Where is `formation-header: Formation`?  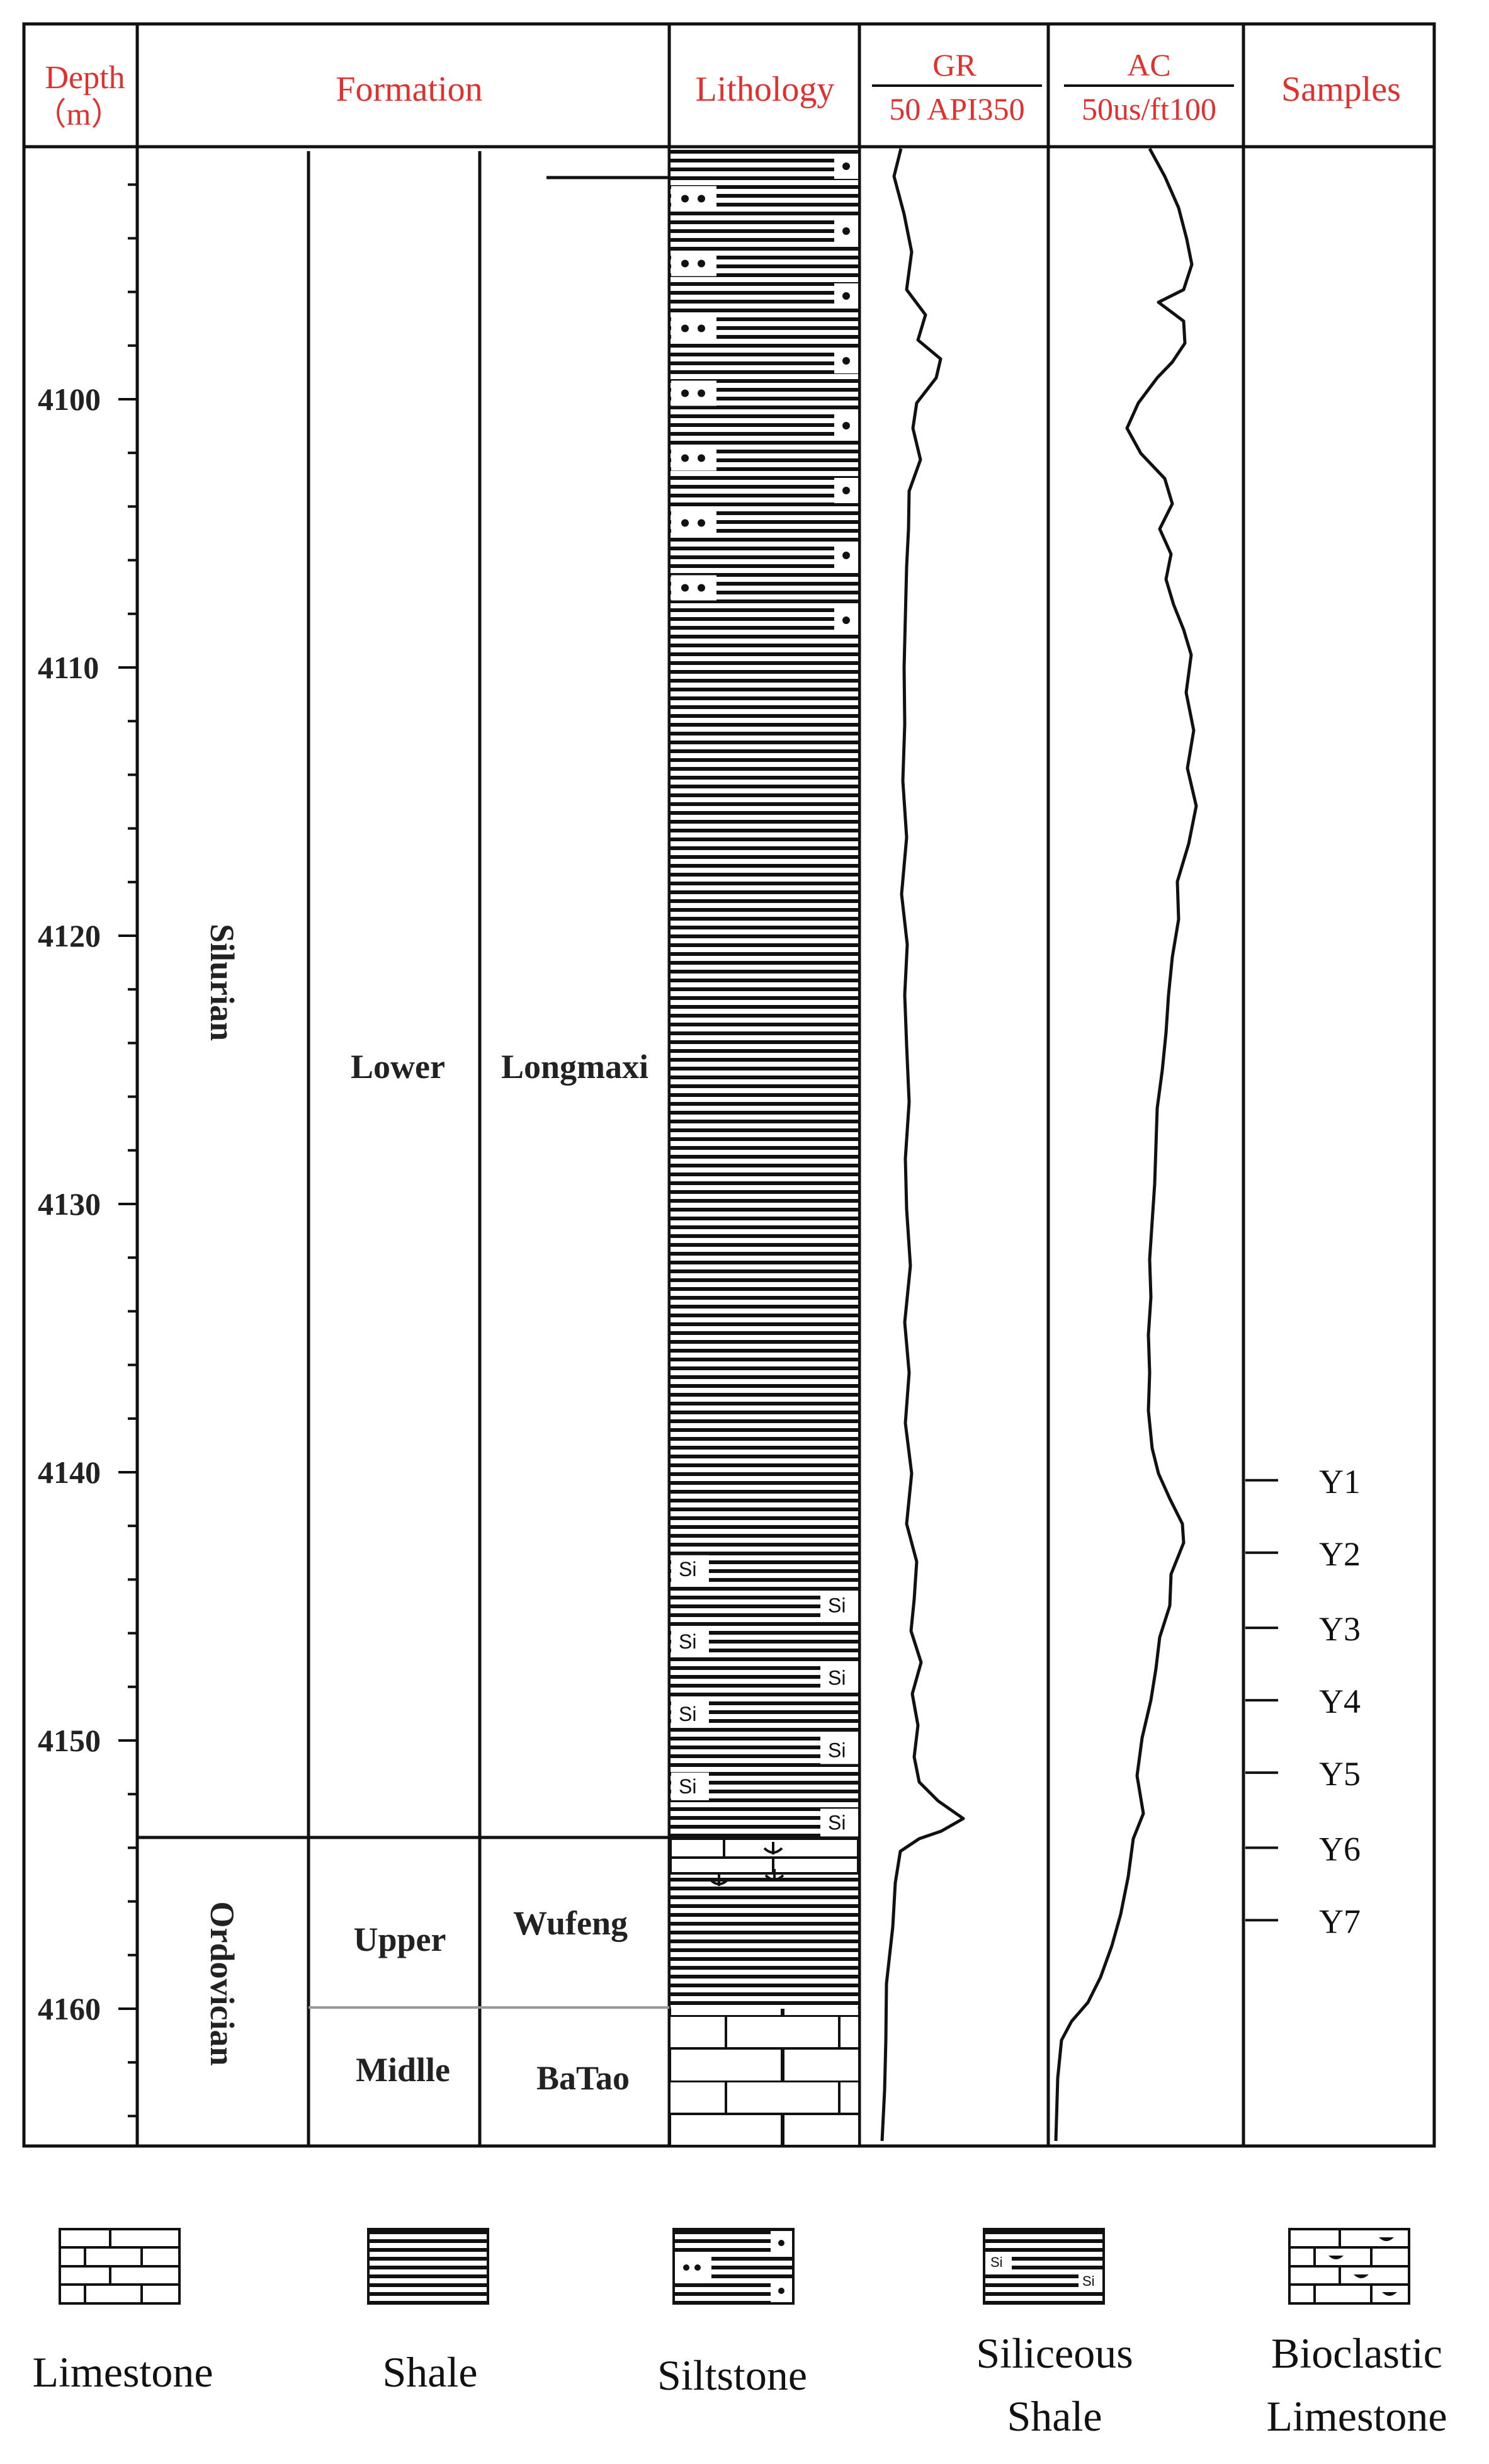 formation-header: Formation is located at coordinates (409, 90).